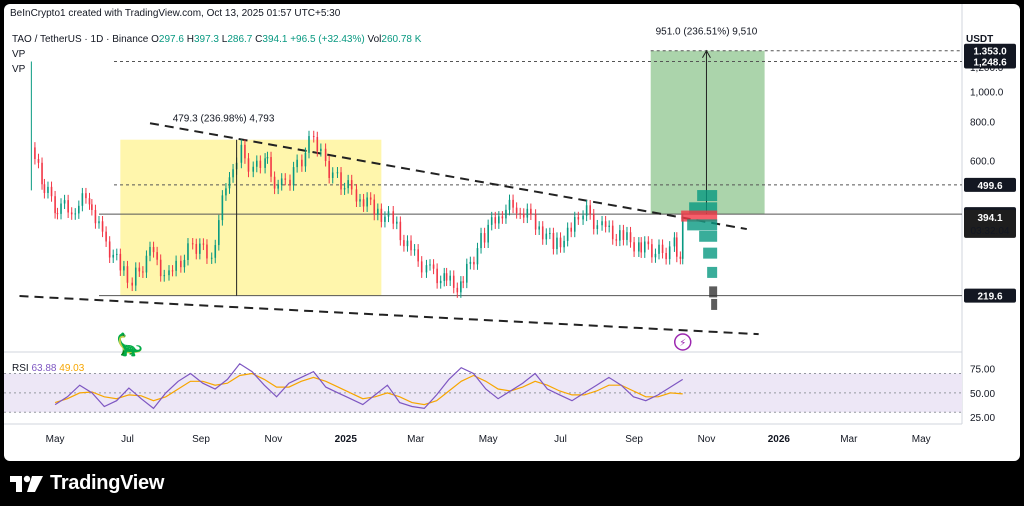 This screenshot has width=1024, height=506. I want to click on price-badge-label: 1,353.0, so click(990, 52).